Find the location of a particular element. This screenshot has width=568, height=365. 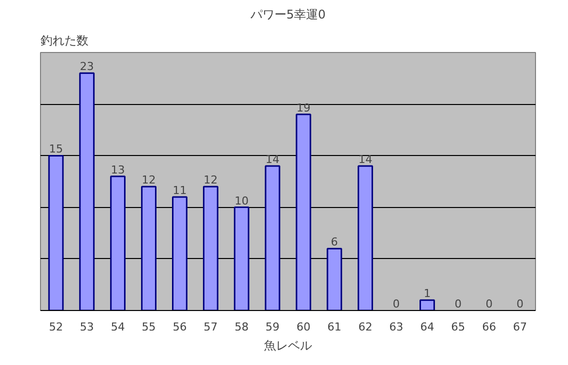

x-tick-label: 60 is located at coordinates (303, 327).